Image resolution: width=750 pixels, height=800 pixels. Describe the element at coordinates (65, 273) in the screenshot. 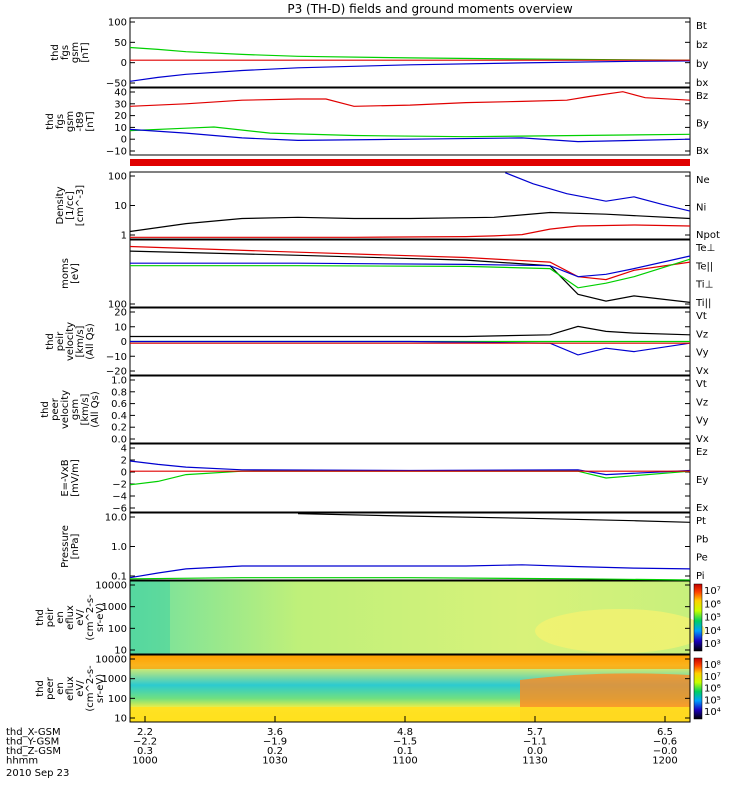

I see `ylabel-line: moms` at that location.